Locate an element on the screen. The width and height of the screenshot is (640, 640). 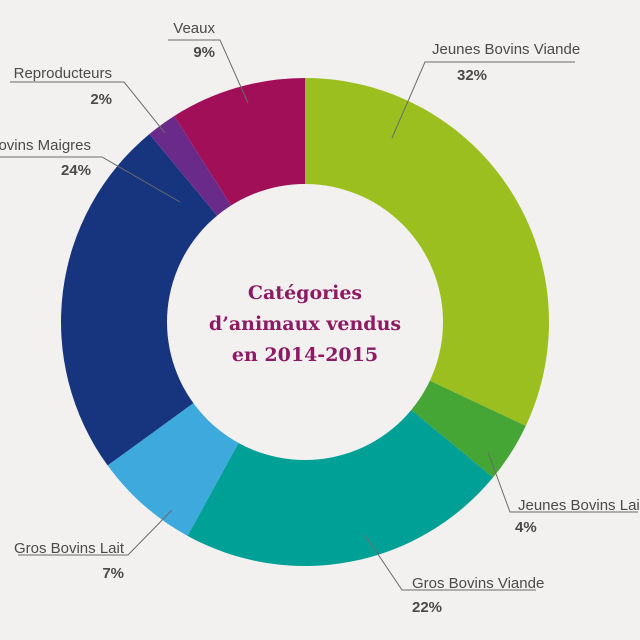
center-title-line-2: d’animaux vendus is located at coordinates (305, 324).